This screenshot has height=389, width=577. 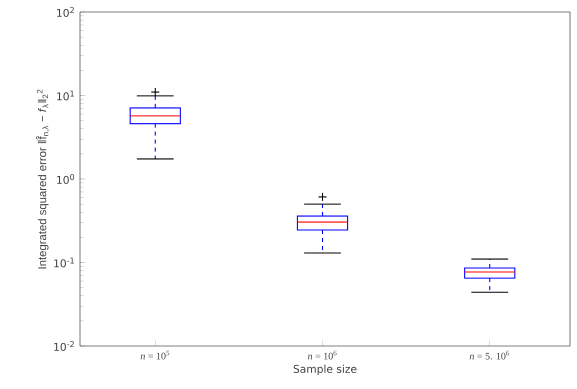 What do you see at coordinates (65, 179) in the screenshot?
I see `y-tick-label: 10$^{0}$` at bounding box center [65, 179].